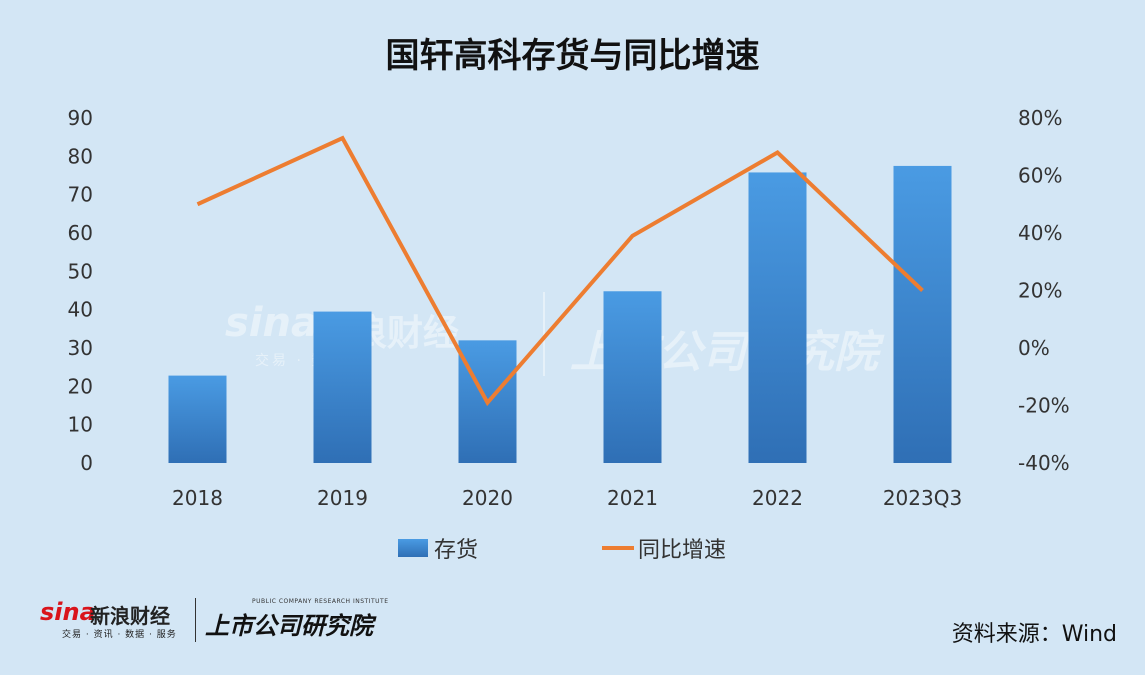 This screenshot has width=1145, height=675. Describe the element at coordinates (1040, 233) in the screenshot. I see `right-axis-tick-label: 40%` at that location.